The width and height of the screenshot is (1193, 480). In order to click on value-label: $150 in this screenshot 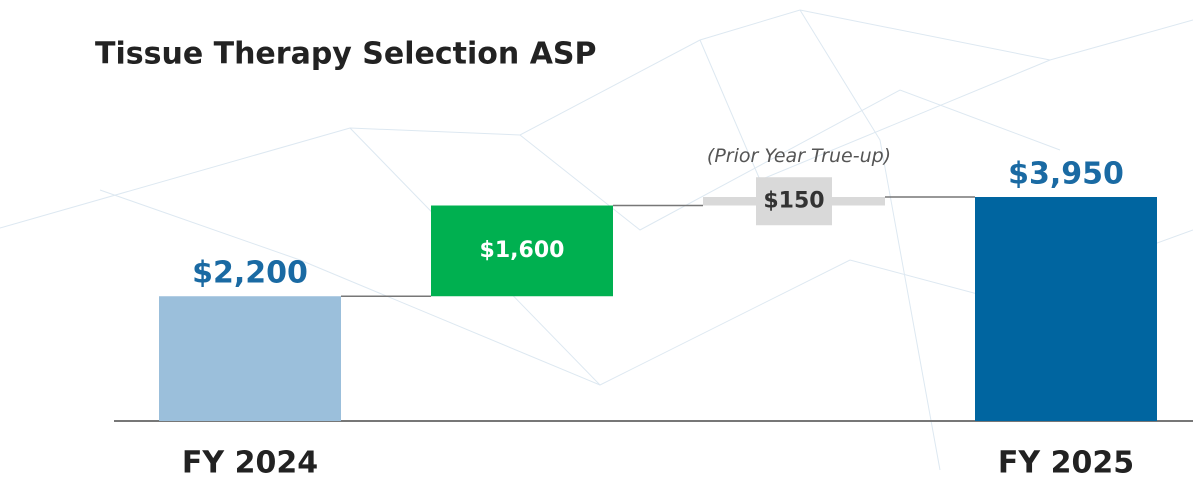, I will do `click(793, 200)`.